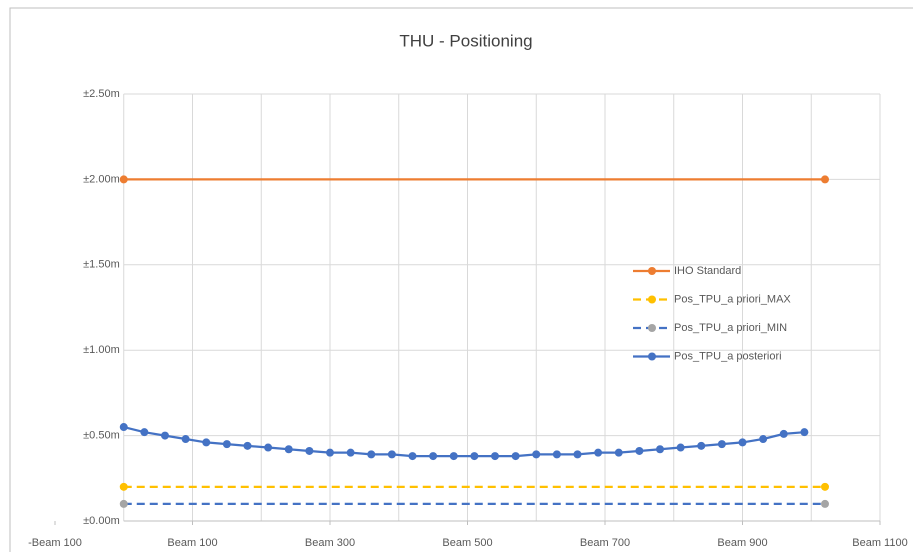 The image size is (913, 552). Describe the element at coordinates (605, 543) in the screenshot. I see `x-tick-label: Beam 700` at that location.